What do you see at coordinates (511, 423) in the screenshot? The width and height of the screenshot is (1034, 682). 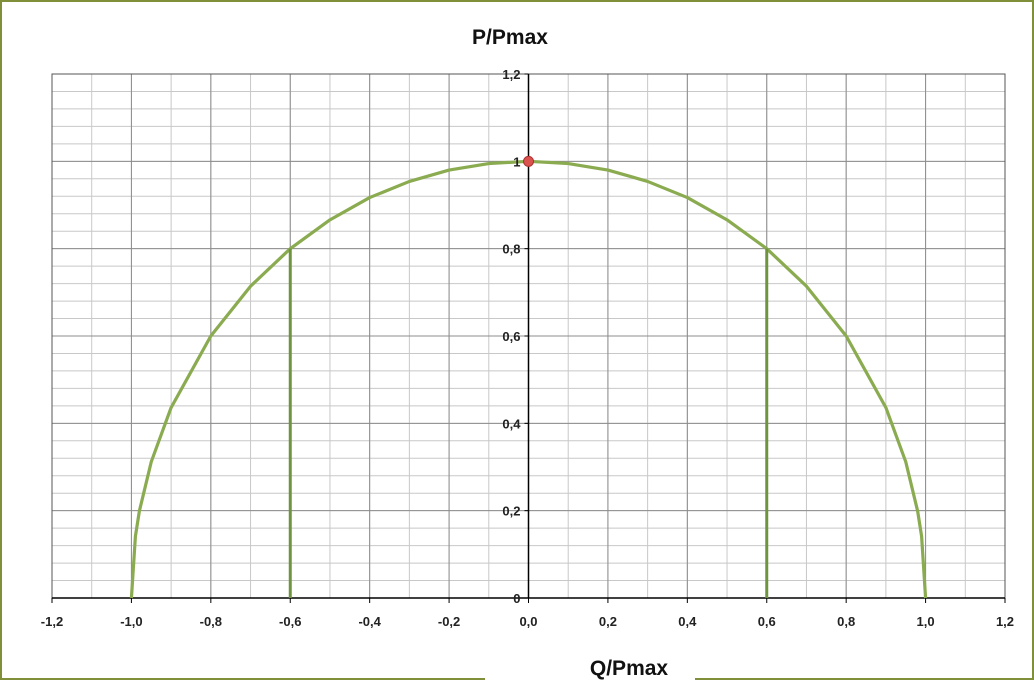 I see `y-tick-label: 0,4` at bounding box center [511, 423].